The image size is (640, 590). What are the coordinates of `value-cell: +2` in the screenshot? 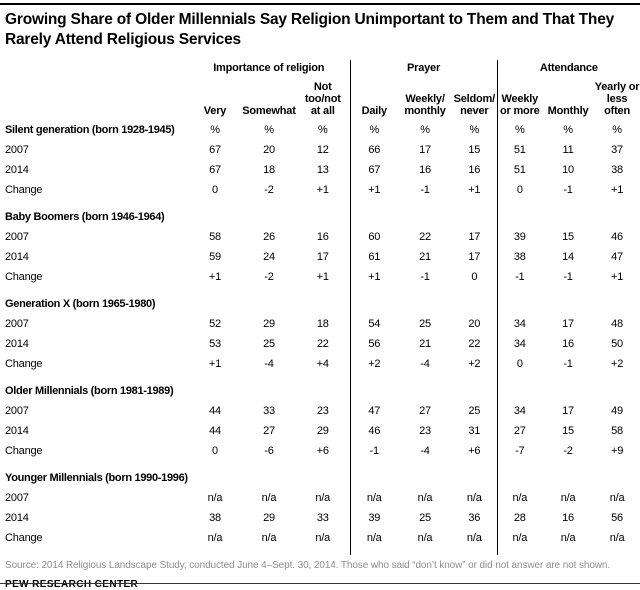 It's located at (617, 364).